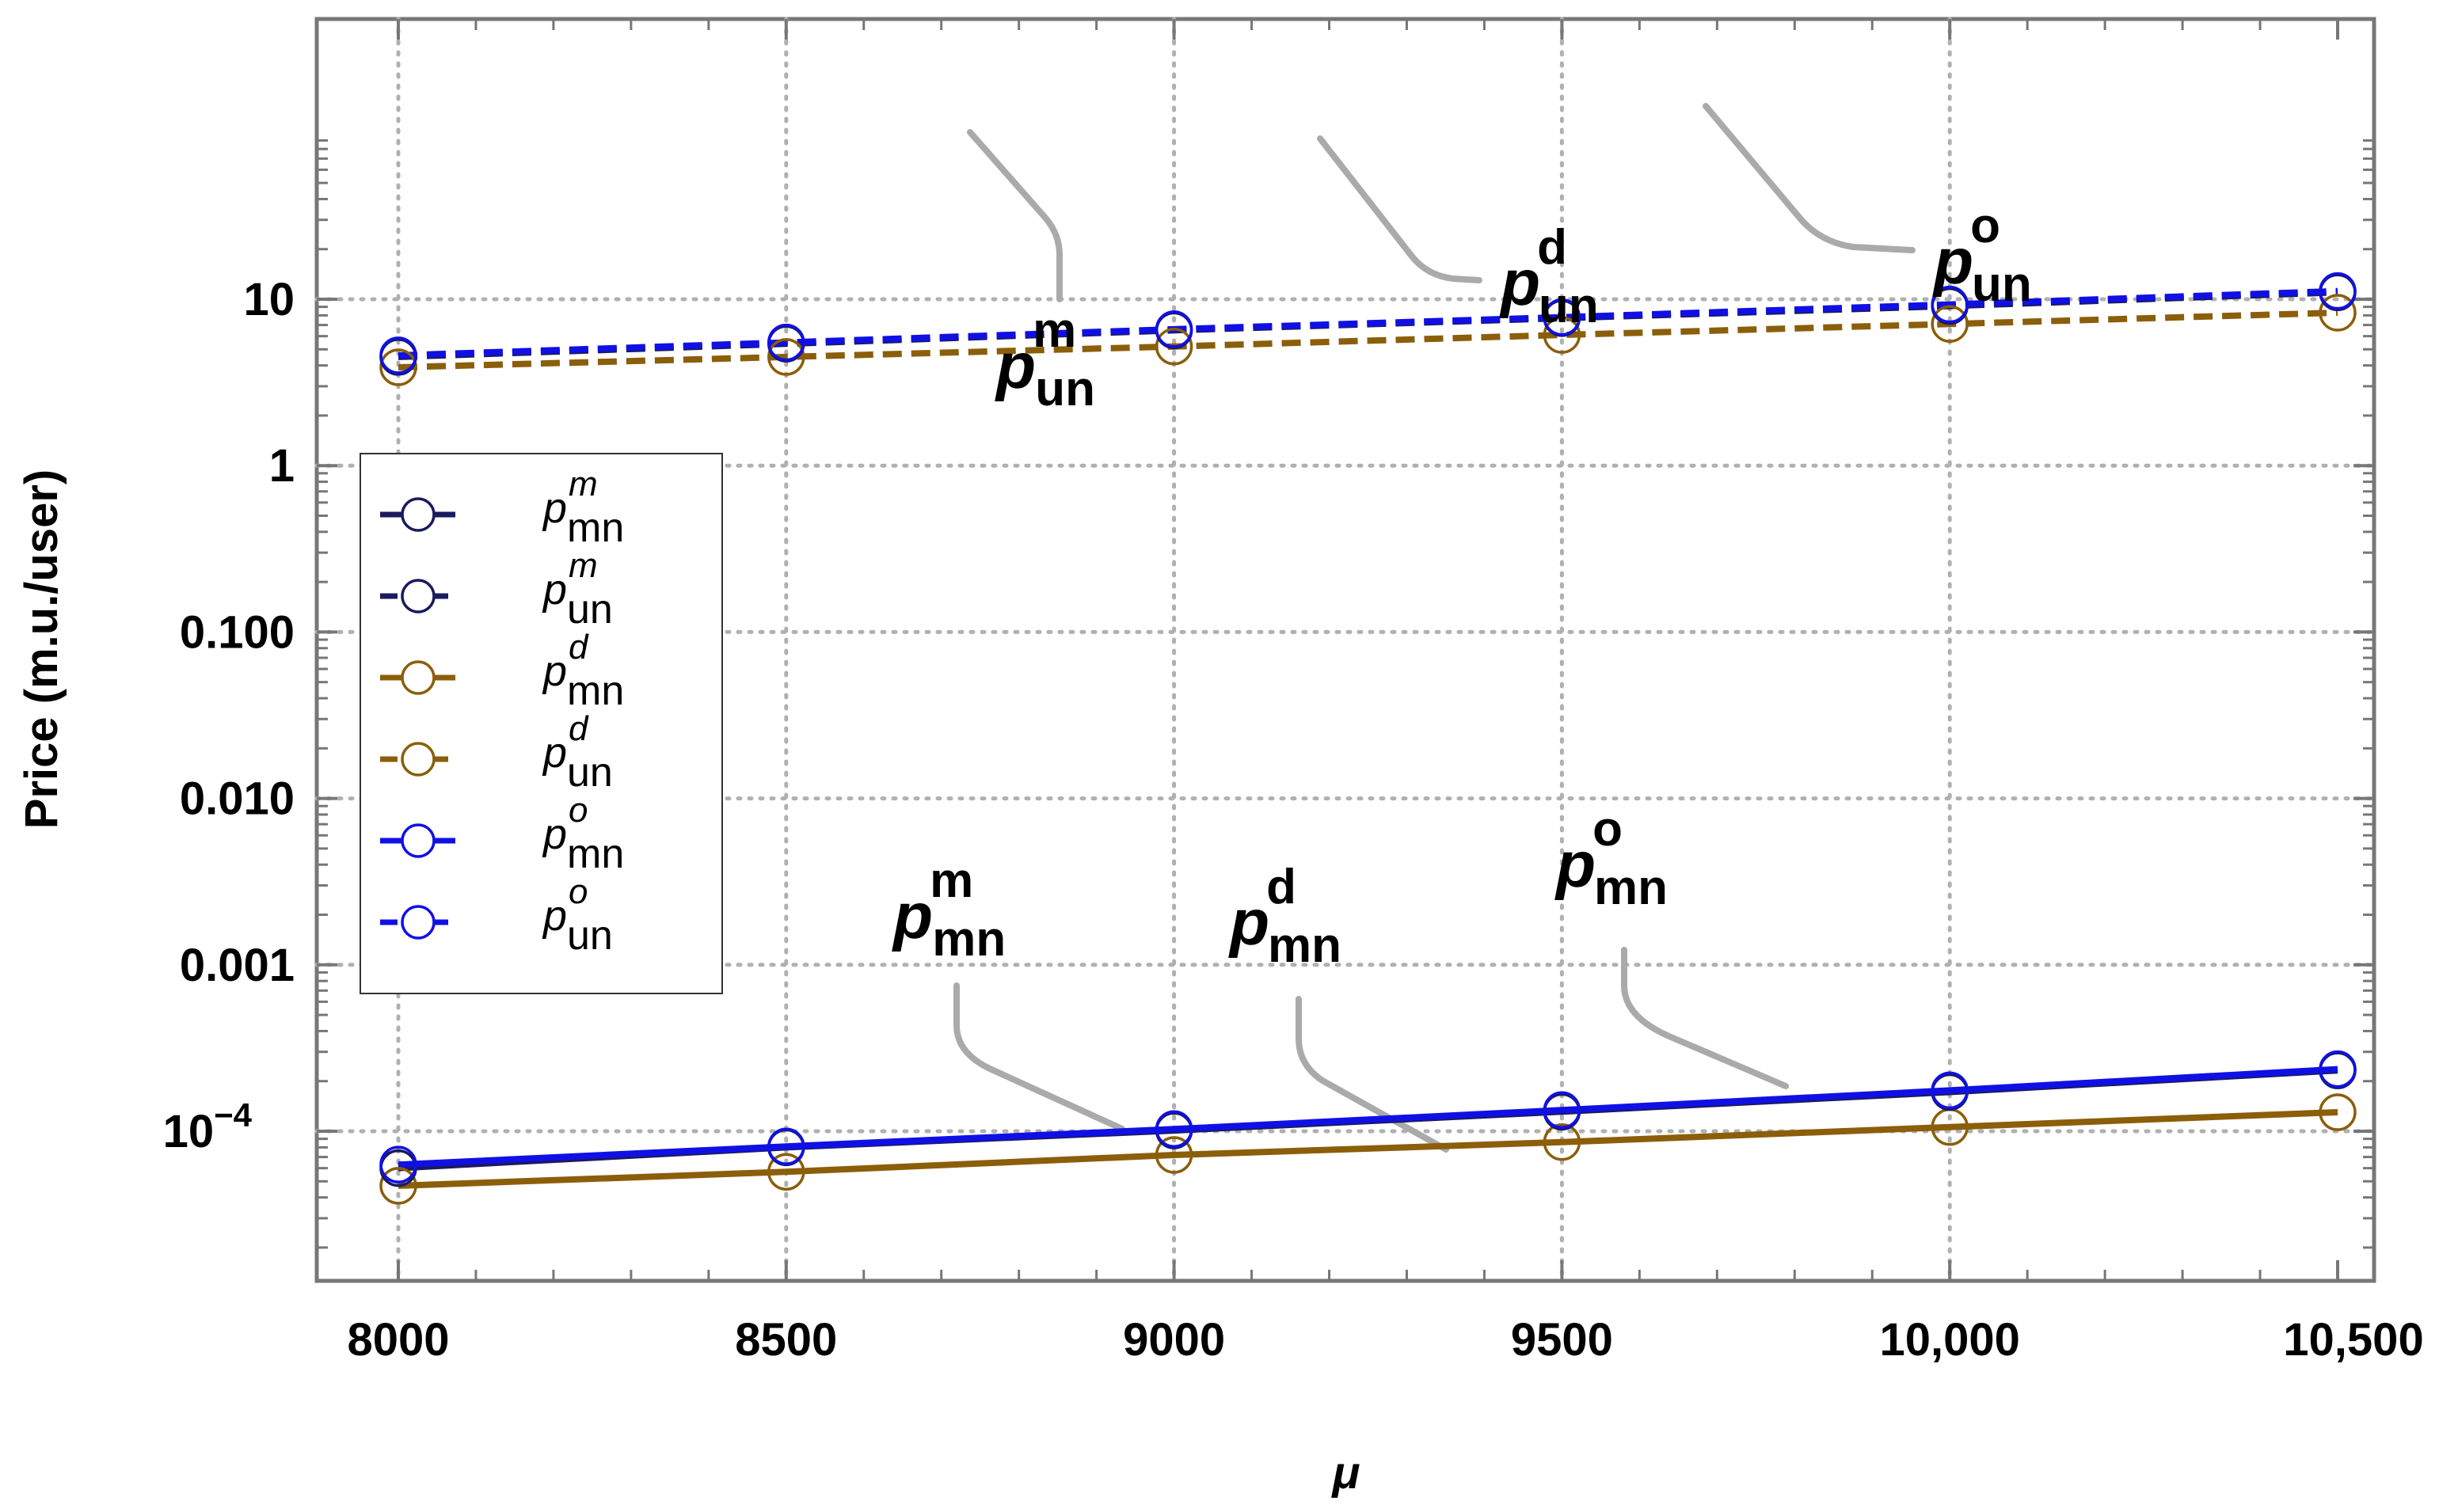 The image size is (2439, 1512). I want to click on anno-p-mn-m-main: p, so click(912, 916).